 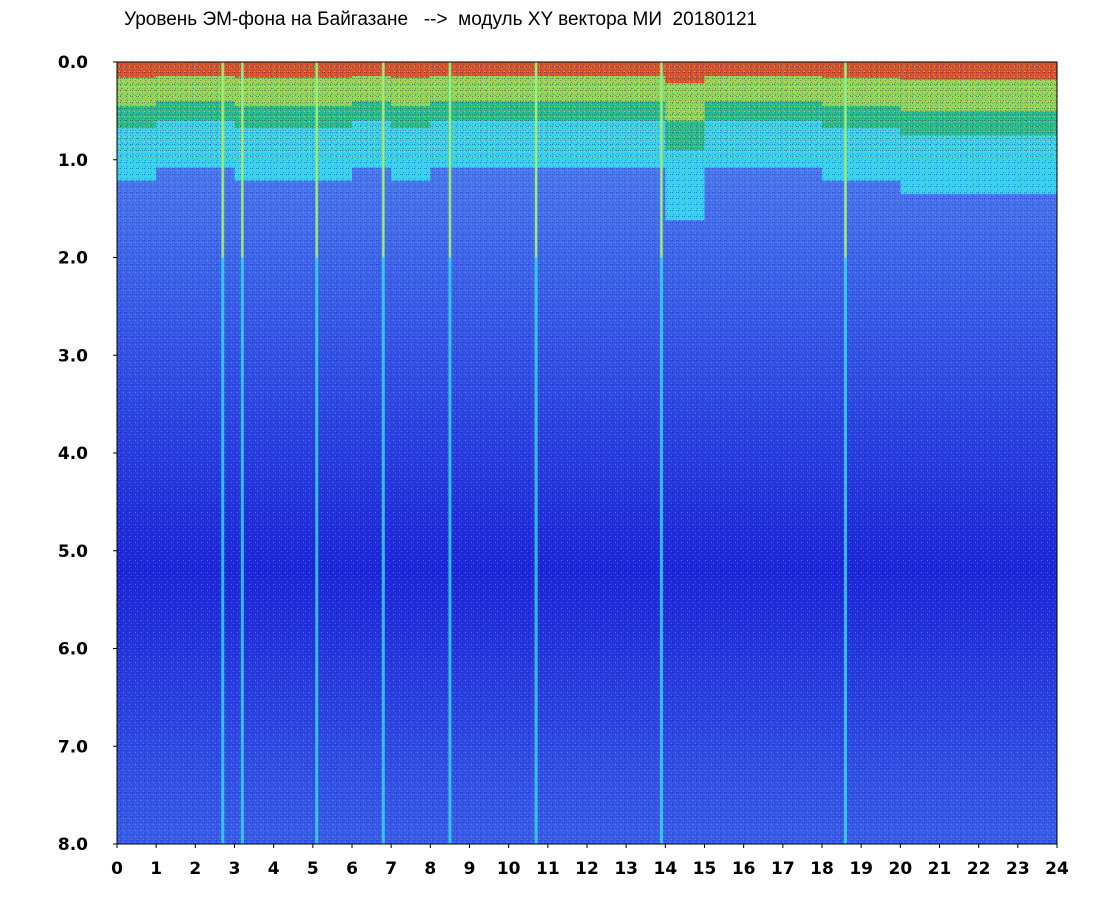 What do you see at coordinates (391, 869) in the screenshot?
I see `x-tick-label: 7` at bounding box center [391, 869].